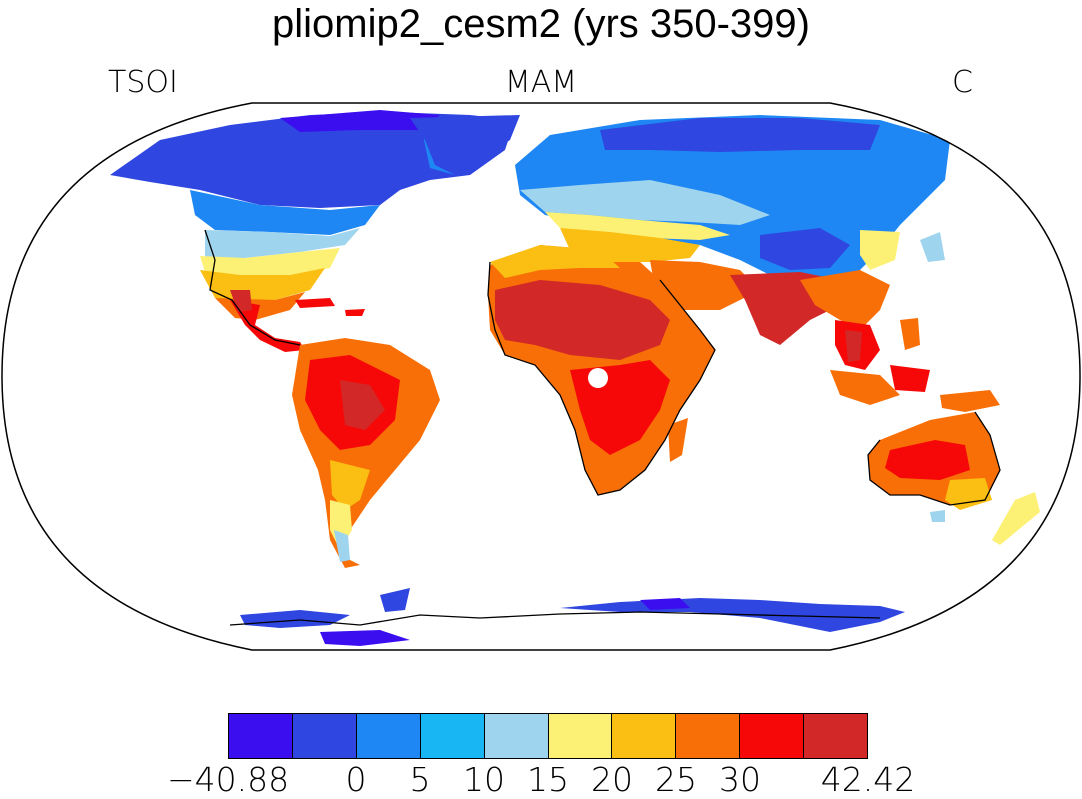  What do you see at coordinates (484, 779) in the screenshot?
I see `colorbar-tick-label: 10` at bounding box center [484, 779].